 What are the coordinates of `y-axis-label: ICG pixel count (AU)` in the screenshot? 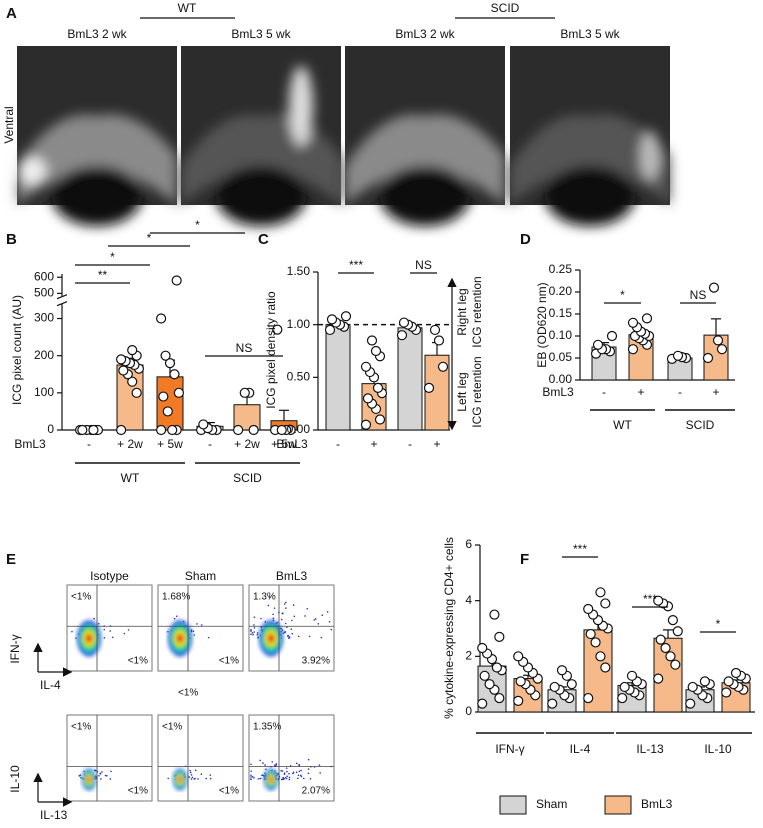 It's located at (17, 350).